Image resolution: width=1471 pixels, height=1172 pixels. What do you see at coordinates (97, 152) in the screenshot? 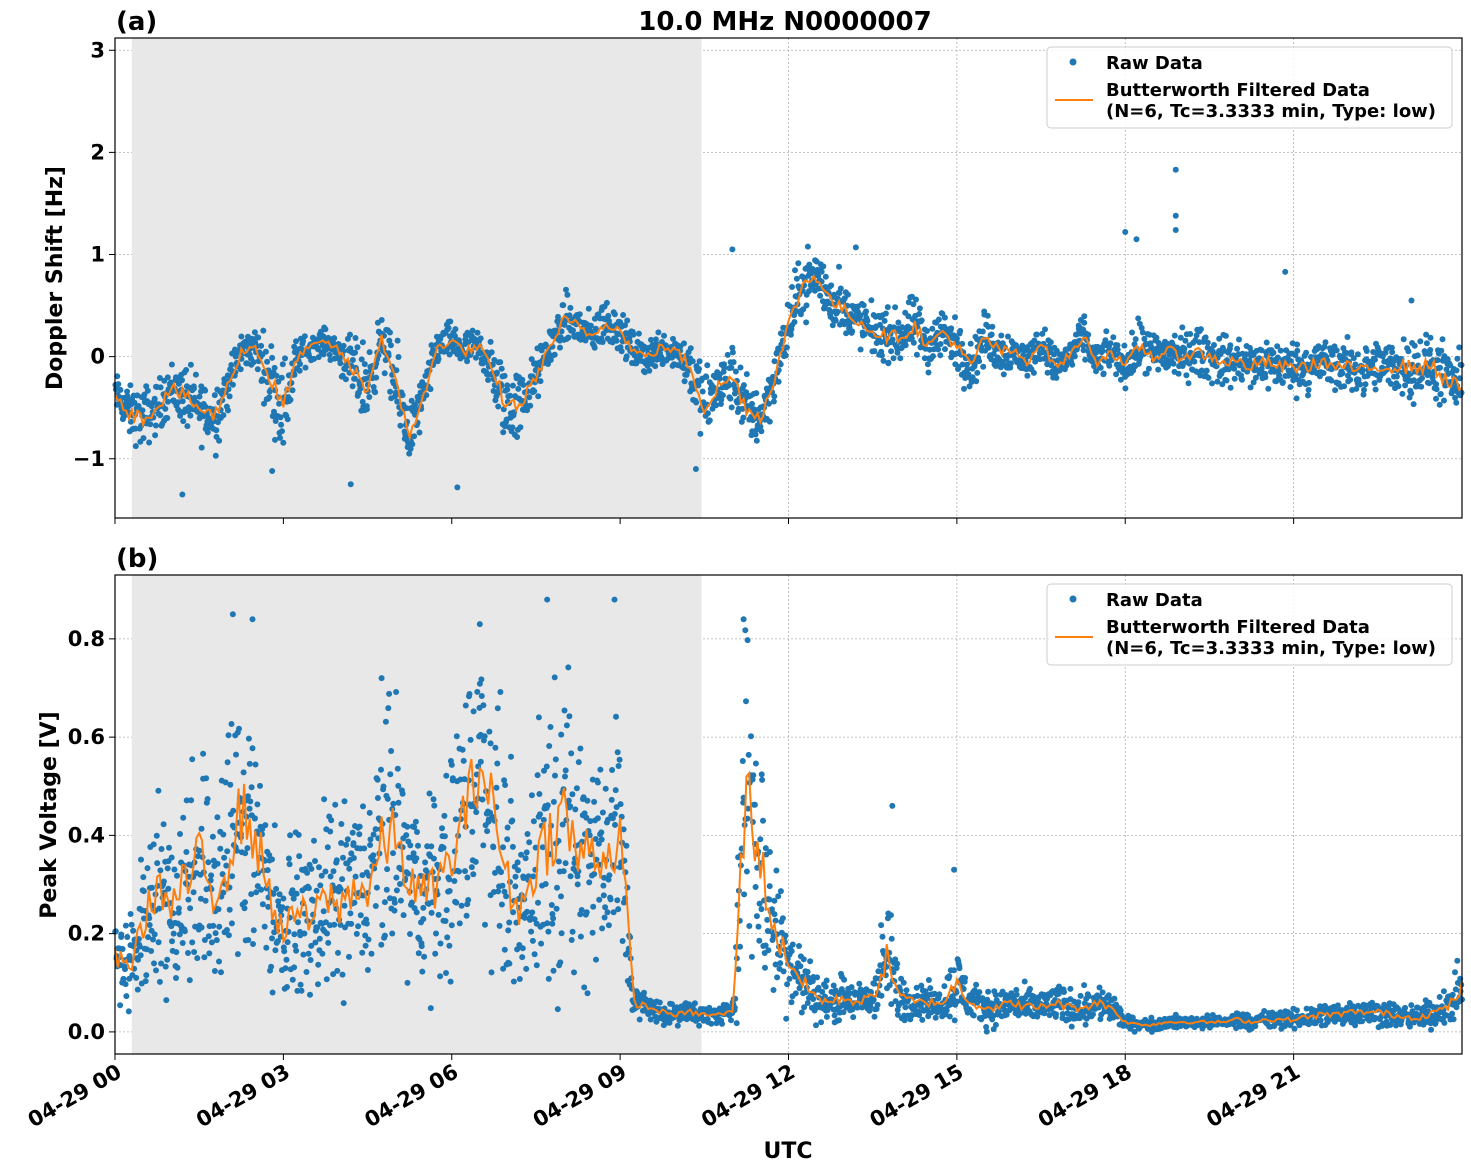
I see `y-tick-label: 2` at bounding box center [97, 152].